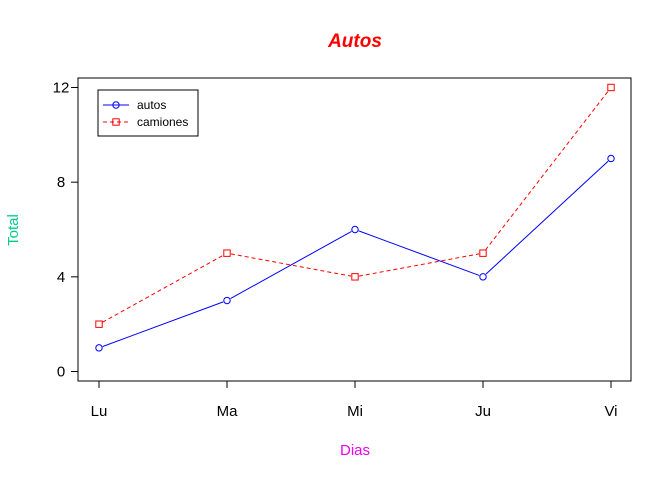 Image resolution: width=672 pixels, height=480 pixels. Describe the element at coordinates (355, 411) in the screenshot. I see `x-tick-label: Mi` at that location.